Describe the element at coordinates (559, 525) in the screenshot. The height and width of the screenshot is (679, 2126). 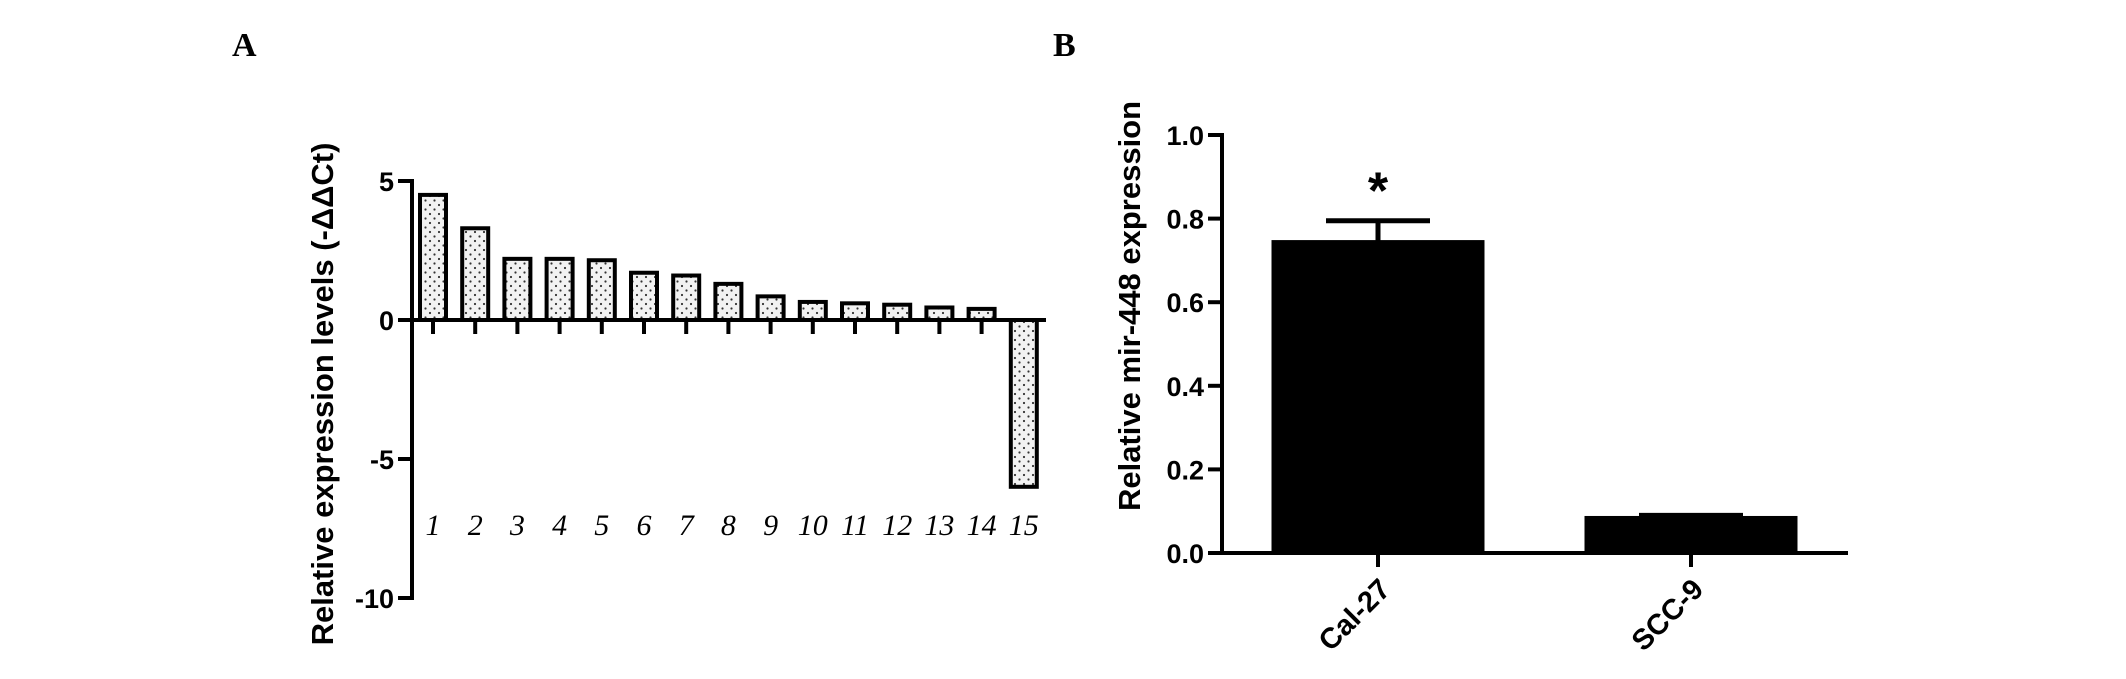
I see `panel-a-category-label: 4` at that location.